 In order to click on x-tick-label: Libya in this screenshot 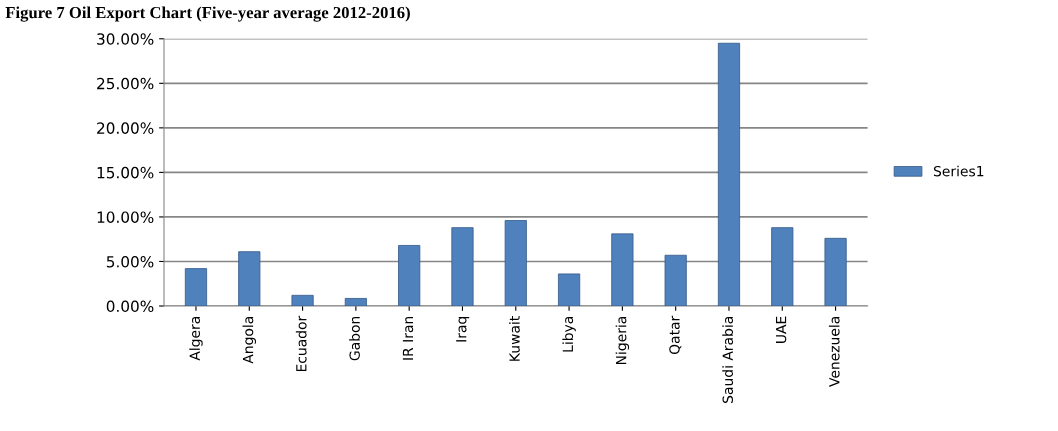, I will do `click(569, 334)`.